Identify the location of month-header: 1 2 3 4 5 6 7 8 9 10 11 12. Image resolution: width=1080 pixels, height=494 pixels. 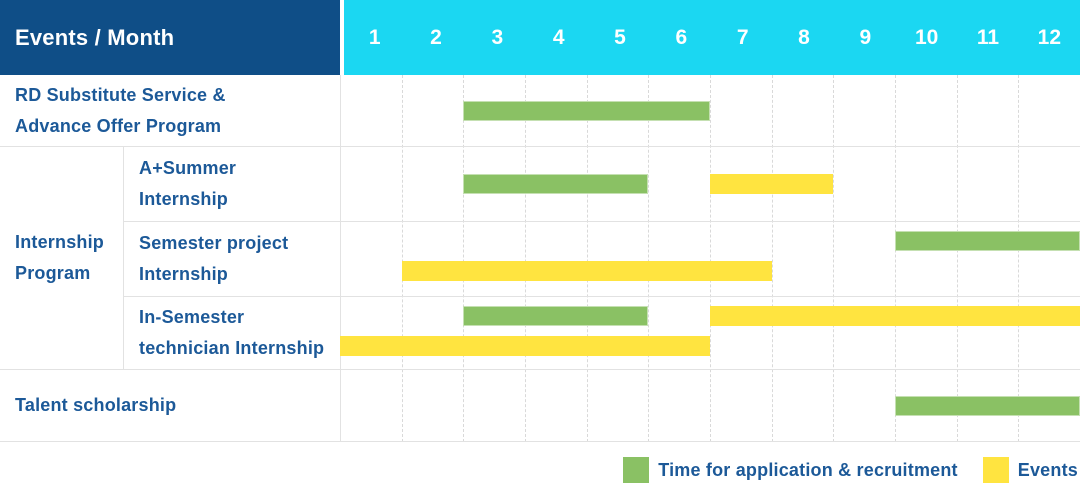
(712, 37).